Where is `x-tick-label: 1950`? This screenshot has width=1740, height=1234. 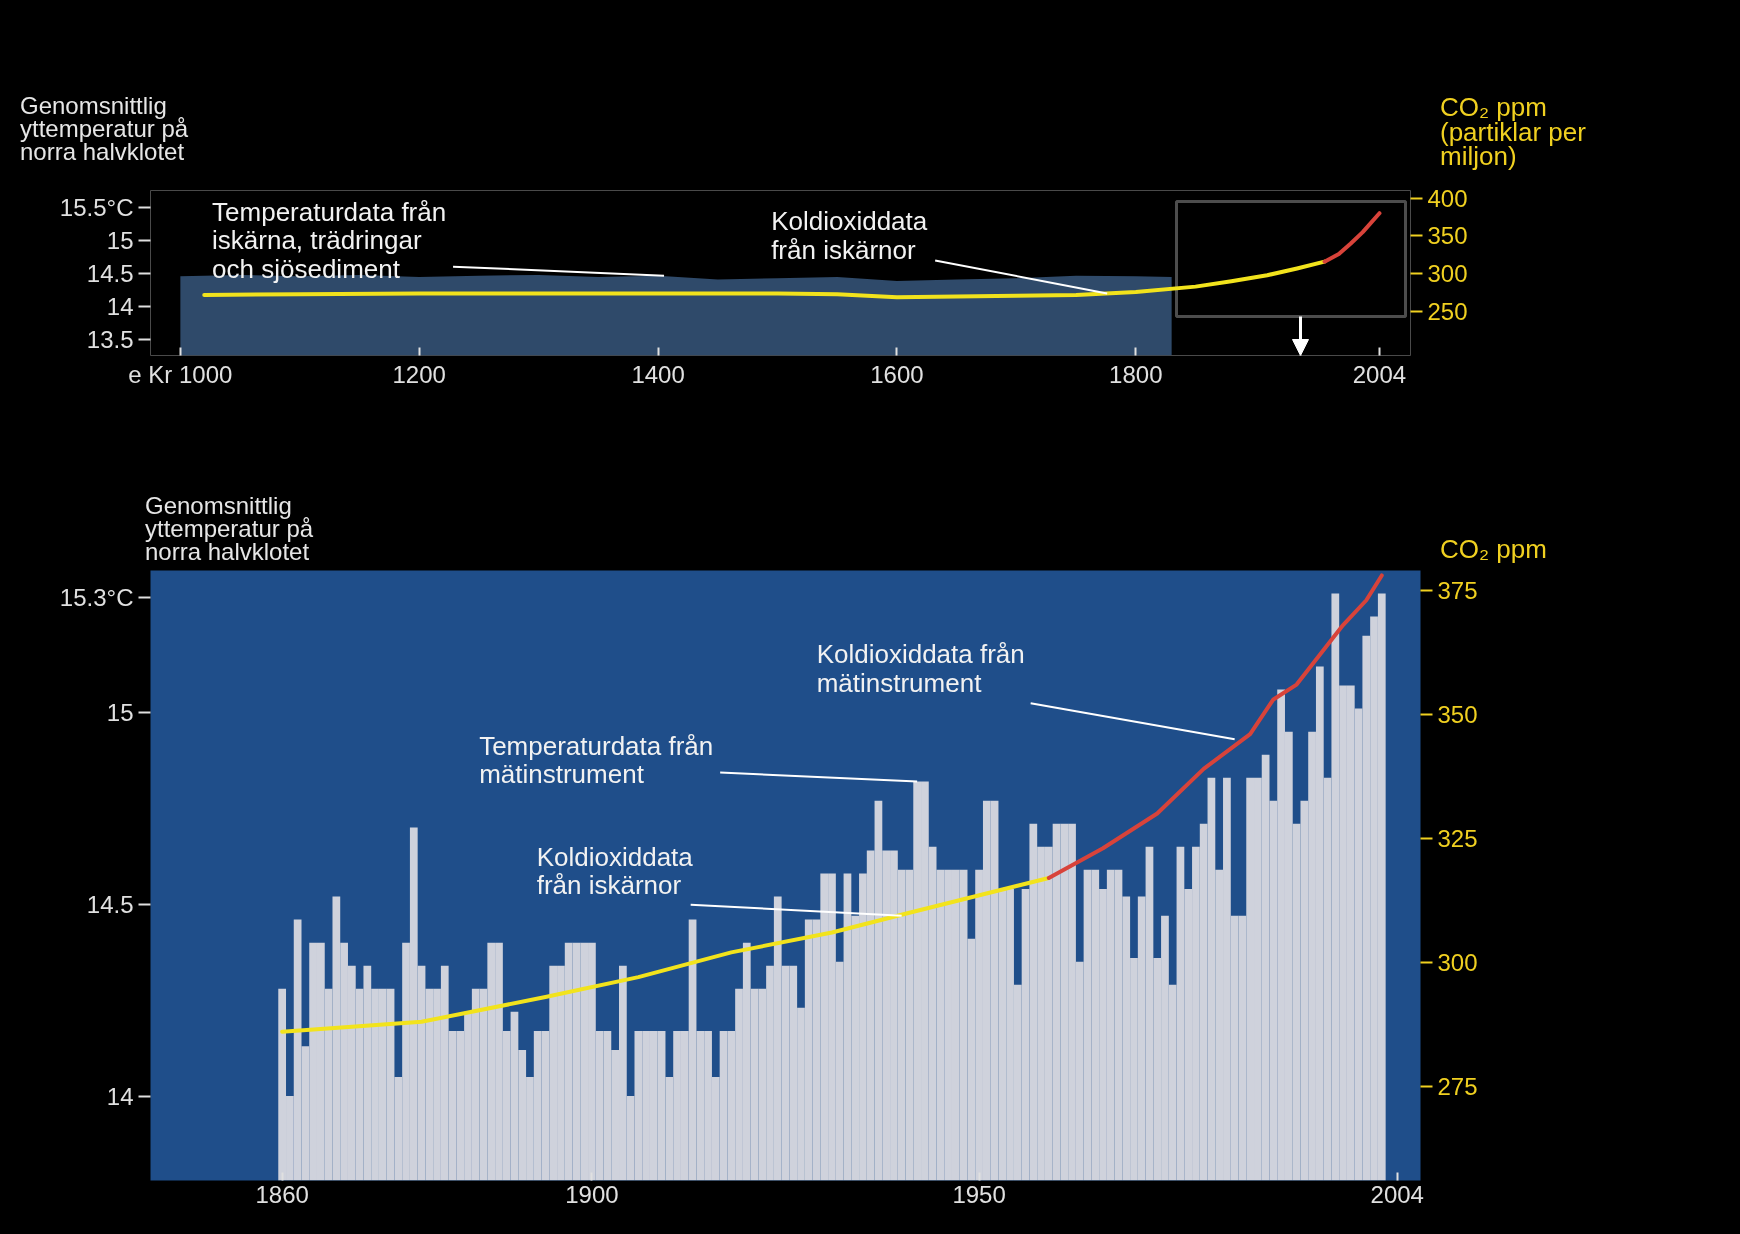
x-tick-label: 1950 is located at coordinates (979, 1194).